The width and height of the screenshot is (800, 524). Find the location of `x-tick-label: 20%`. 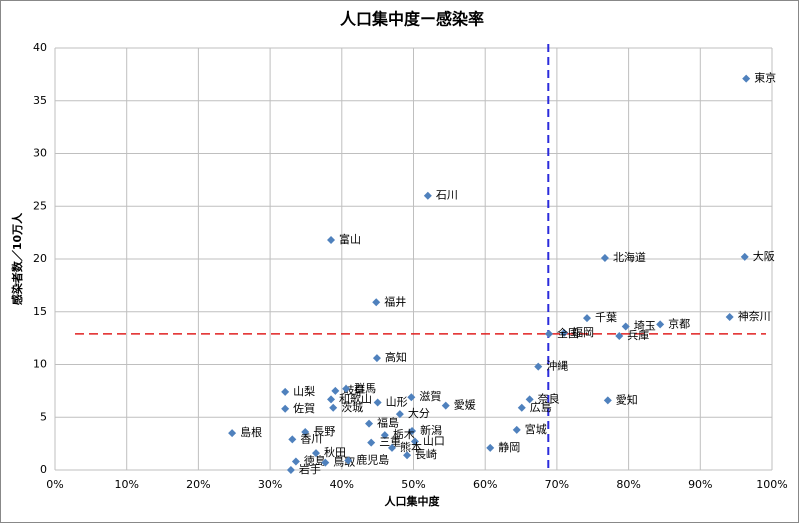

x-tick-label: 20% is located at coordinates (198, 484).